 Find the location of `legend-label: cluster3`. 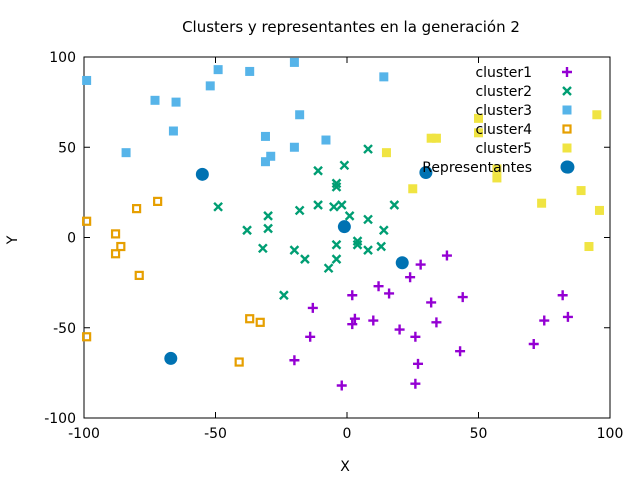

legend-label: cluster3 is located at coordinates (503, 111).